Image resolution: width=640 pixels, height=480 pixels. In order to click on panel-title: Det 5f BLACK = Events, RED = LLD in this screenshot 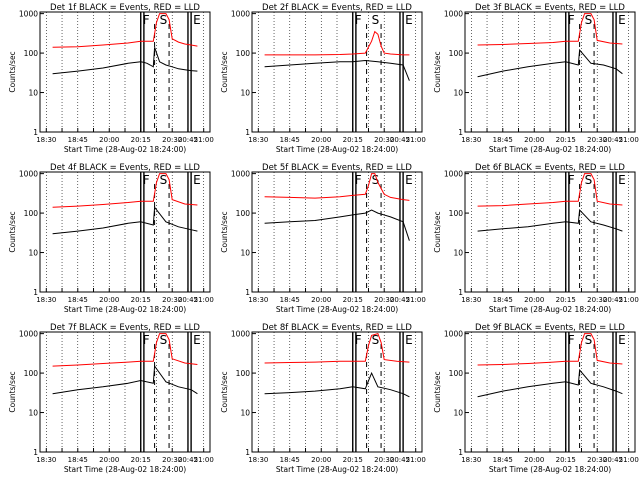, I will do `click(337, 168)`.